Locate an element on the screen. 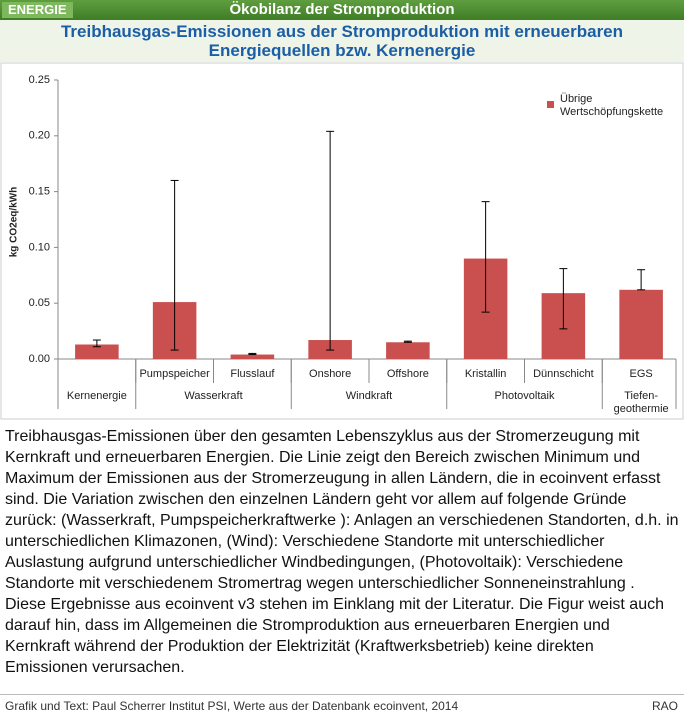 The width and height of the screenshot is (684, 719). section-title: Ökobilanz der Stromproduktion is located at coordinates (342, 9).